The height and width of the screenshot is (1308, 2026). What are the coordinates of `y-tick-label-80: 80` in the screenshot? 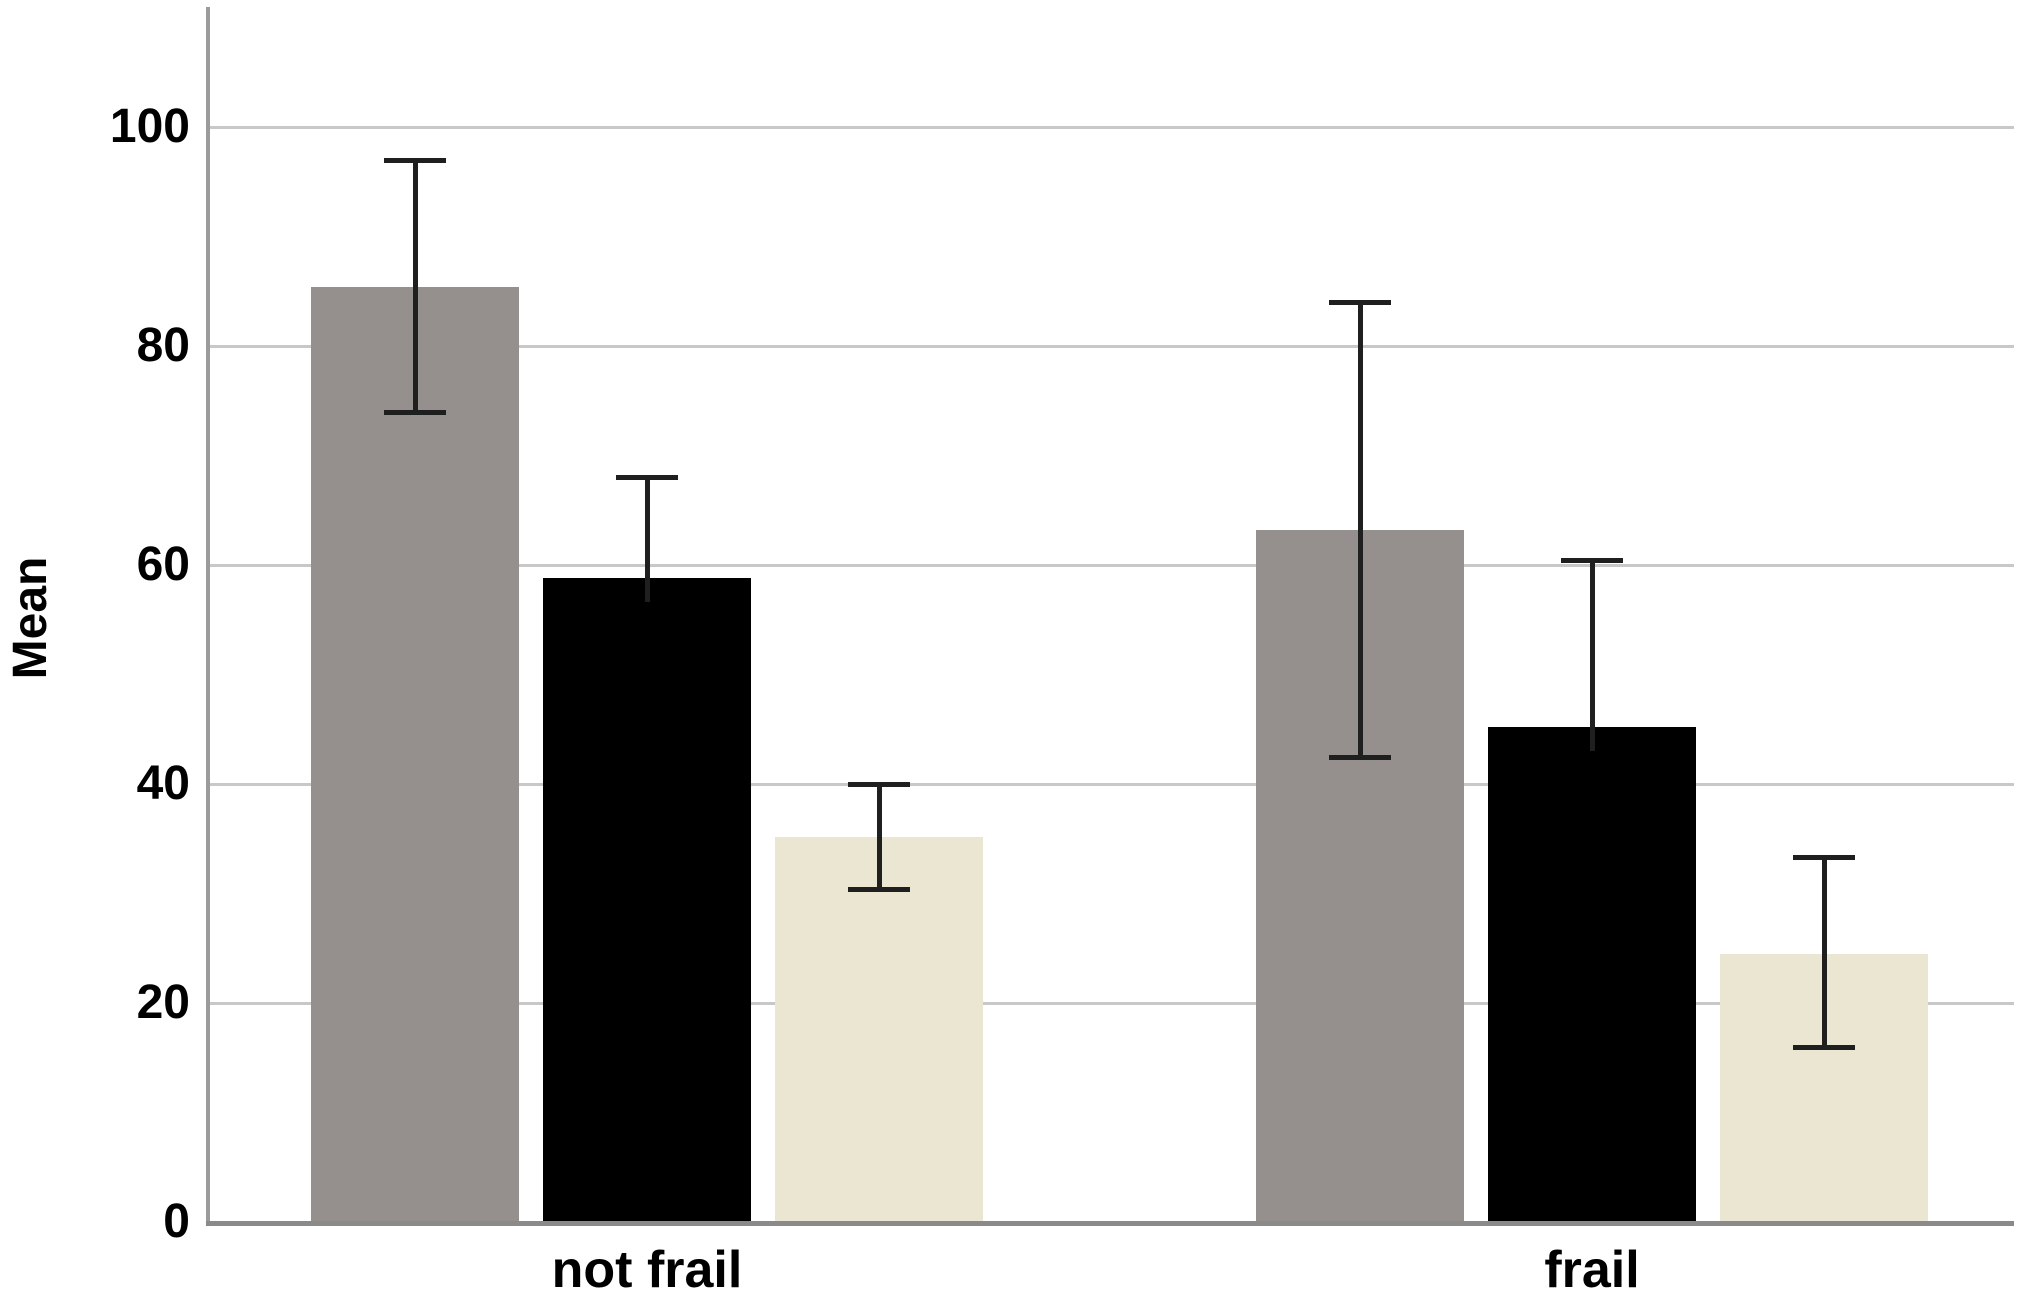 It's located at (163, 345).